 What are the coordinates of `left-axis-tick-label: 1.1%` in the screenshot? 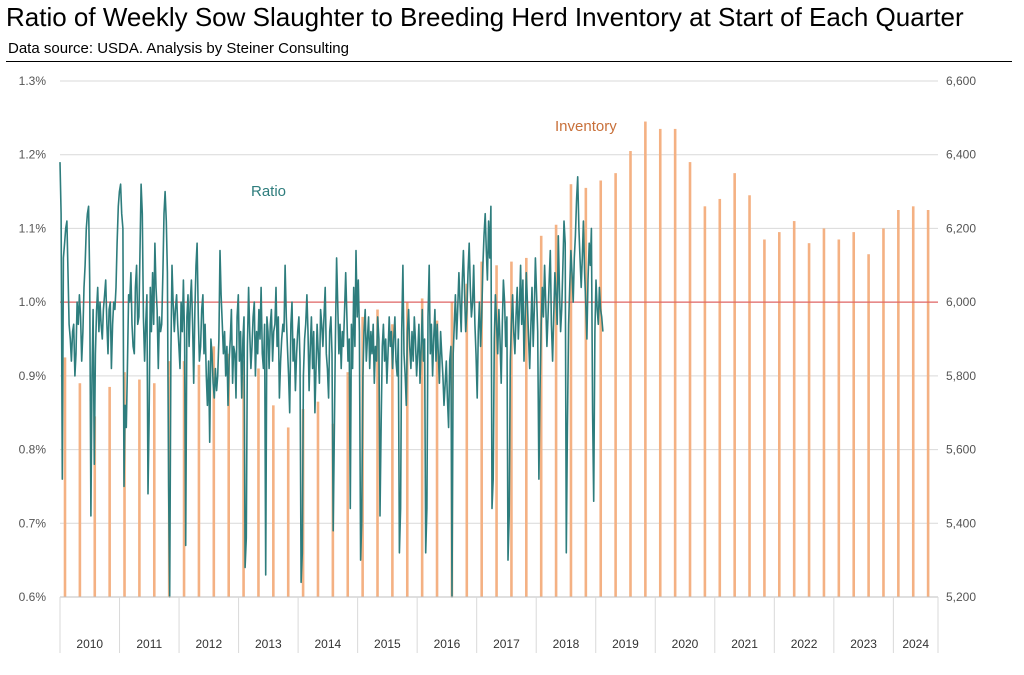 It's located at (33, 228).